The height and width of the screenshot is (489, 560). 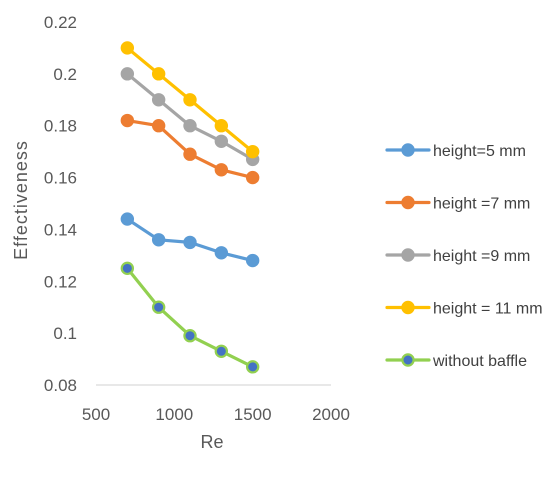 What do you see at coordinates (60, 22) in the screenshot?
I see `y-tick-label: 0.22` at bounding box center [60, 22].